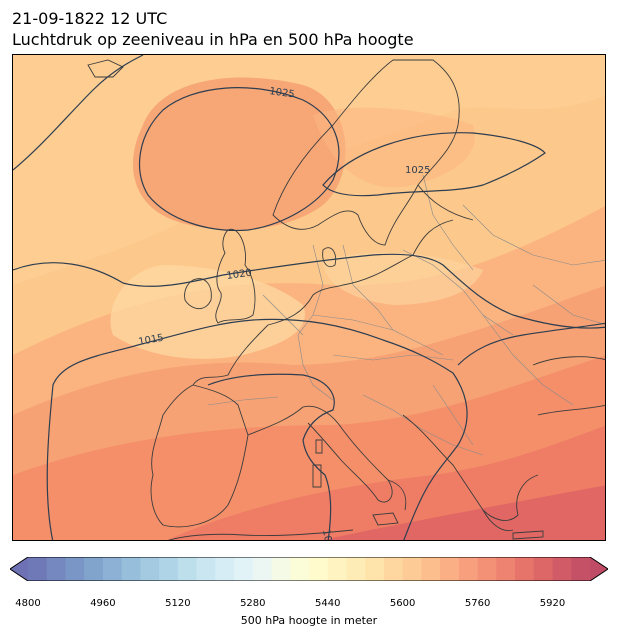 This screenshot has width=618, height=639. What do you see at coordinates (28, 603) in the screenshot?
I see `colorbar-tick-label: 4800` at bounding box center [28, 603].